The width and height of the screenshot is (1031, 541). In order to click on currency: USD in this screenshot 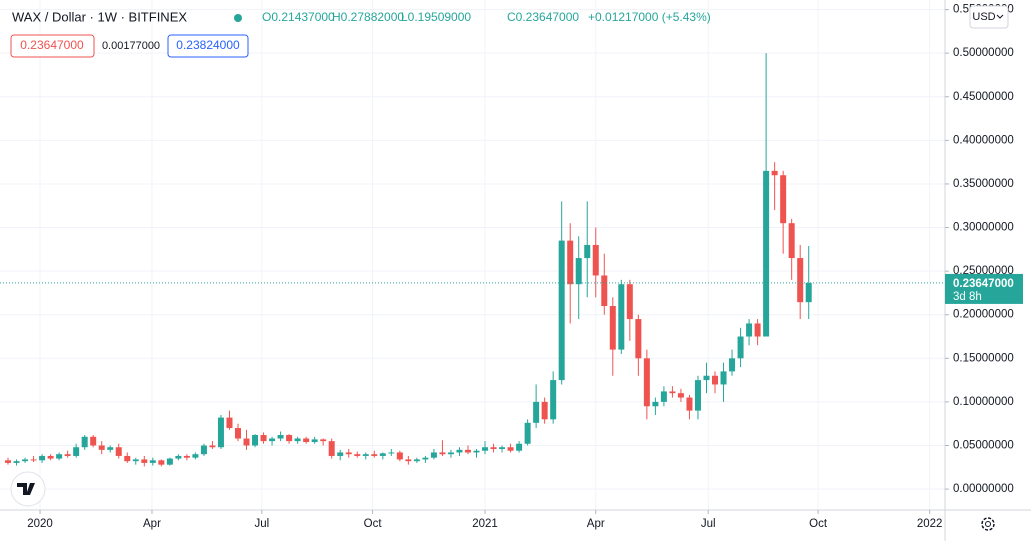, I will do `click(983, 17)`.